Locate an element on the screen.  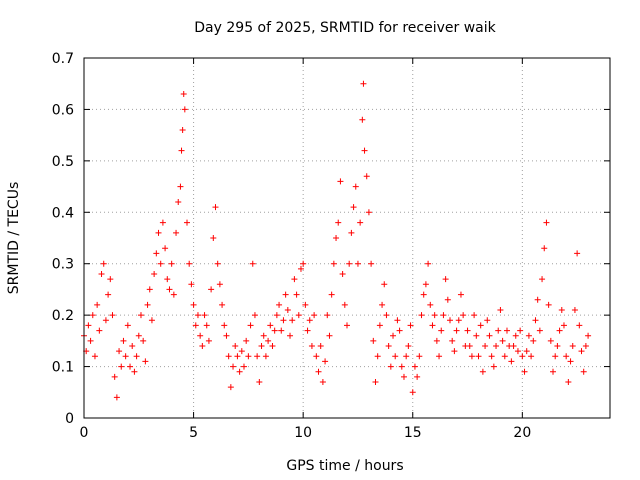
y-tick-label: 0.6 is located at coordinates (63, 110).